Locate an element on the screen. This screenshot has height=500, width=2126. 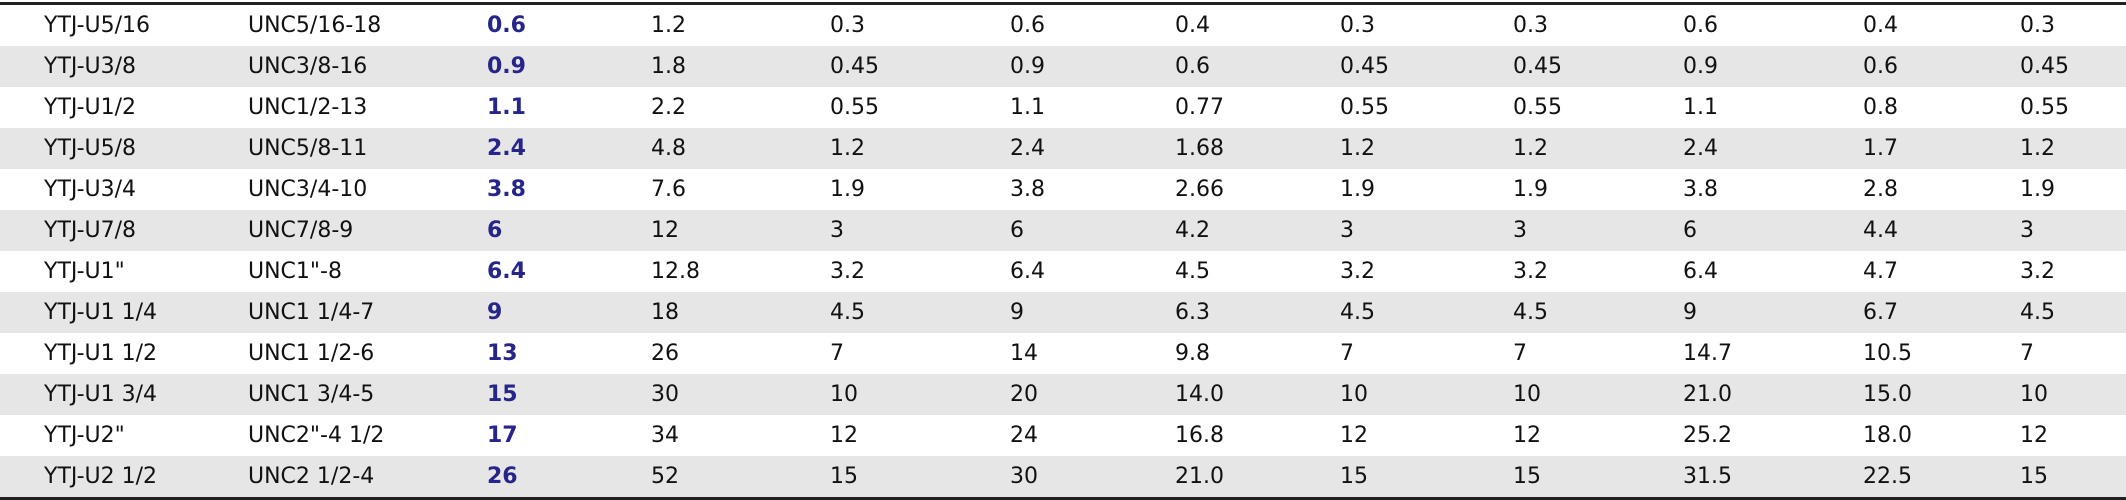
value-cell: 0.8 is located at coordinates (1880, 107).